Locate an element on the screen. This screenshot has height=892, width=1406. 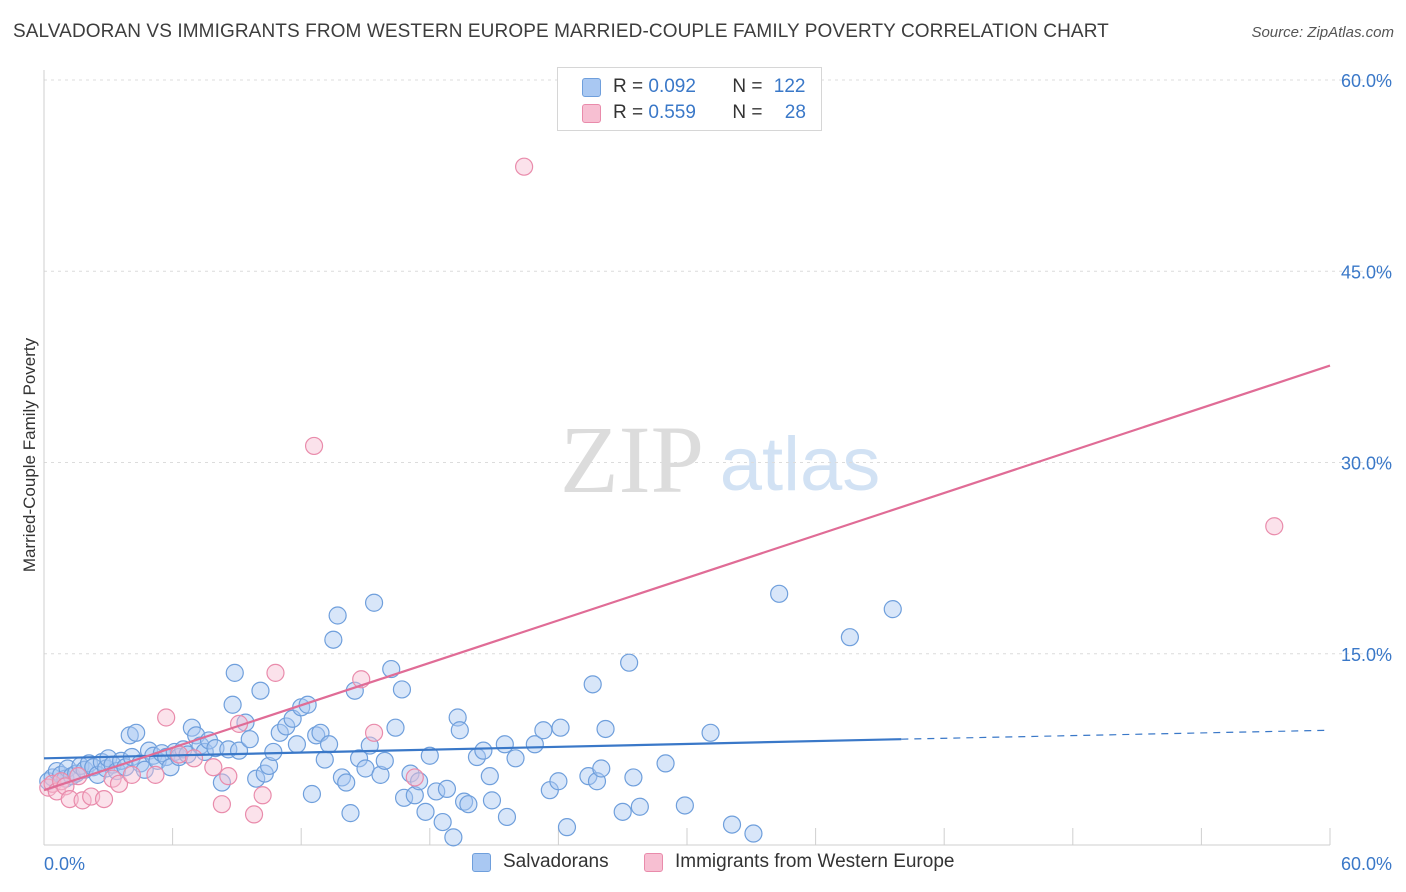
legend-row-salvadorans: R = 0.092 N = 122 is located at coordinates (693, 87).